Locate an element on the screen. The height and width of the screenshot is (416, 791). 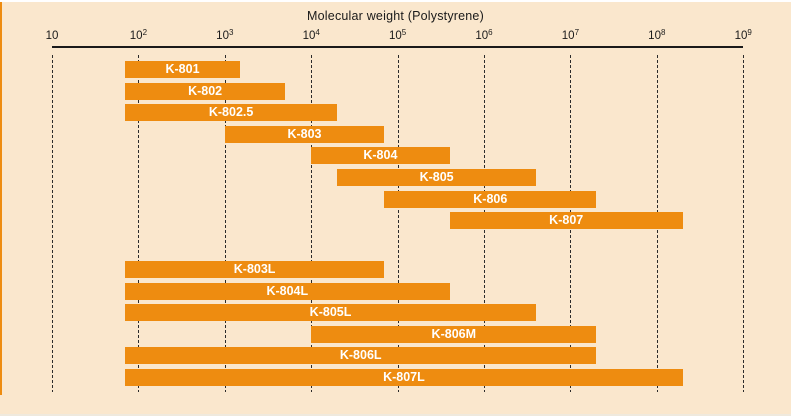
bar-k-806: K-806 is located at coordinates (490, 199).